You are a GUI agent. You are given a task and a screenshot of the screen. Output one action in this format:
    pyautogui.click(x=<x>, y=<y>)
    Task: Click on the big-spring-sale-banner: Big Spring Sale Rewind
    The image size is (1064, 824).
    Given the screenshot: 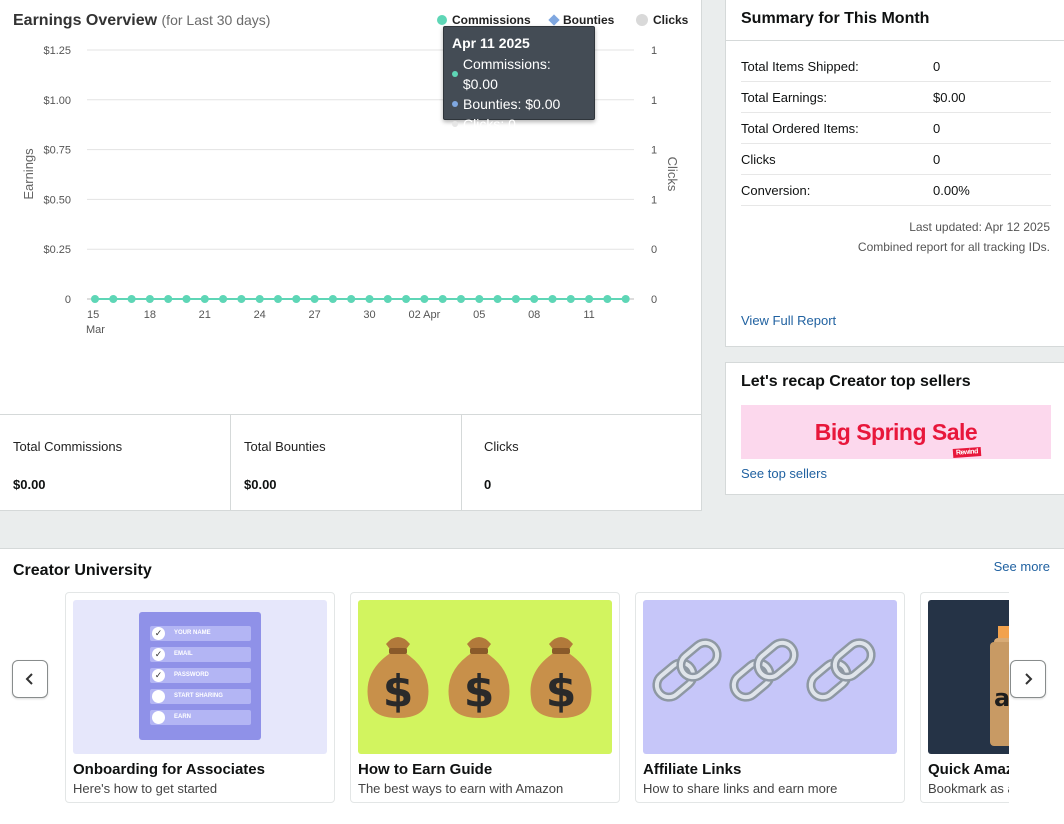 What is the action you would take?
    pyautogui.click(x=896, y=432)
    